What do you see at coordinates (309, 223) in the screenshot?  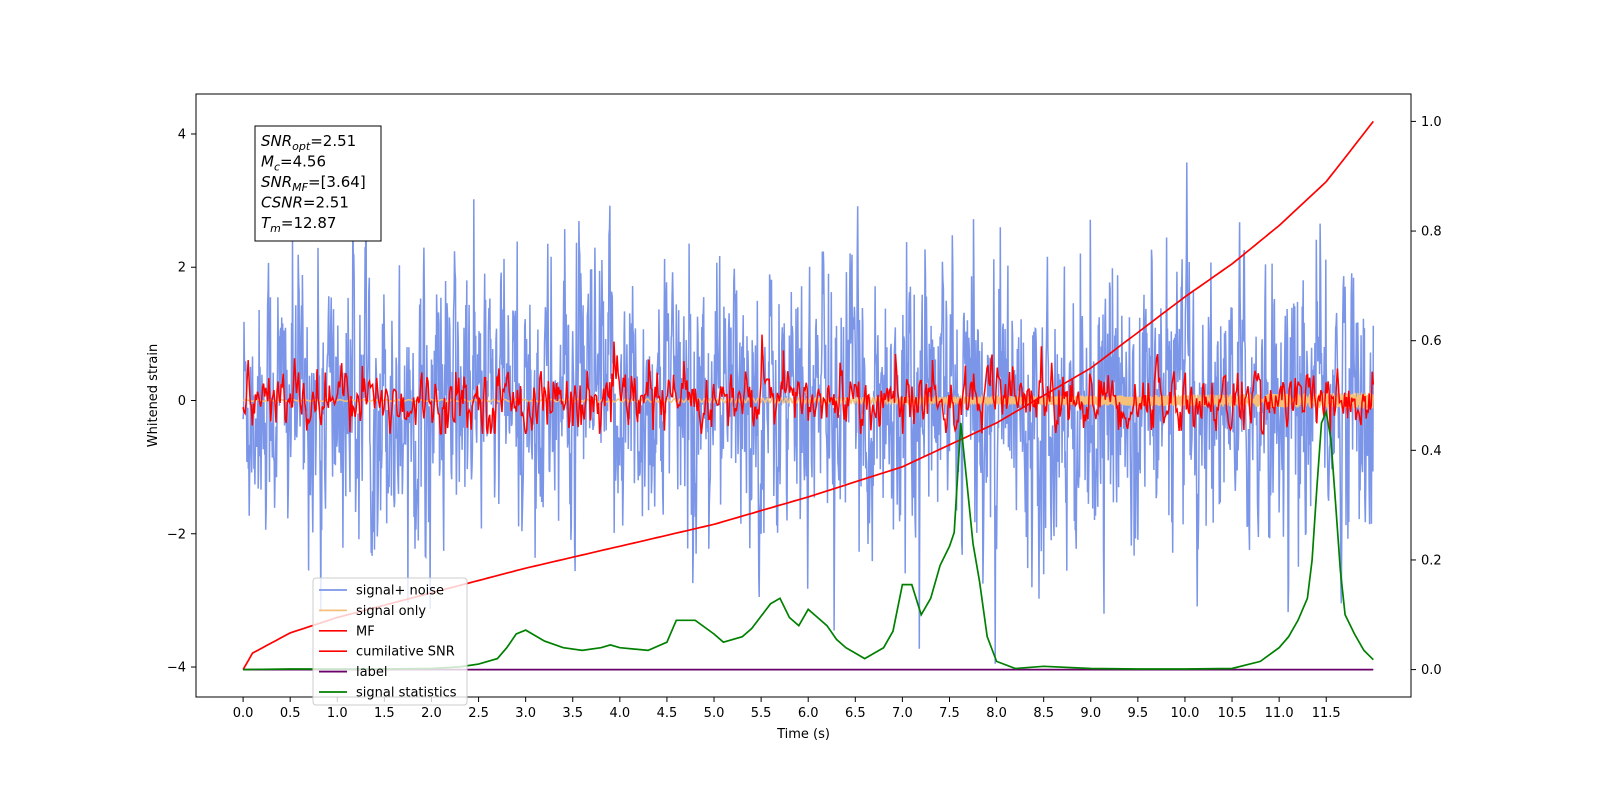 I see `annotation-value: =12.87` at bounding box center [309, 223].